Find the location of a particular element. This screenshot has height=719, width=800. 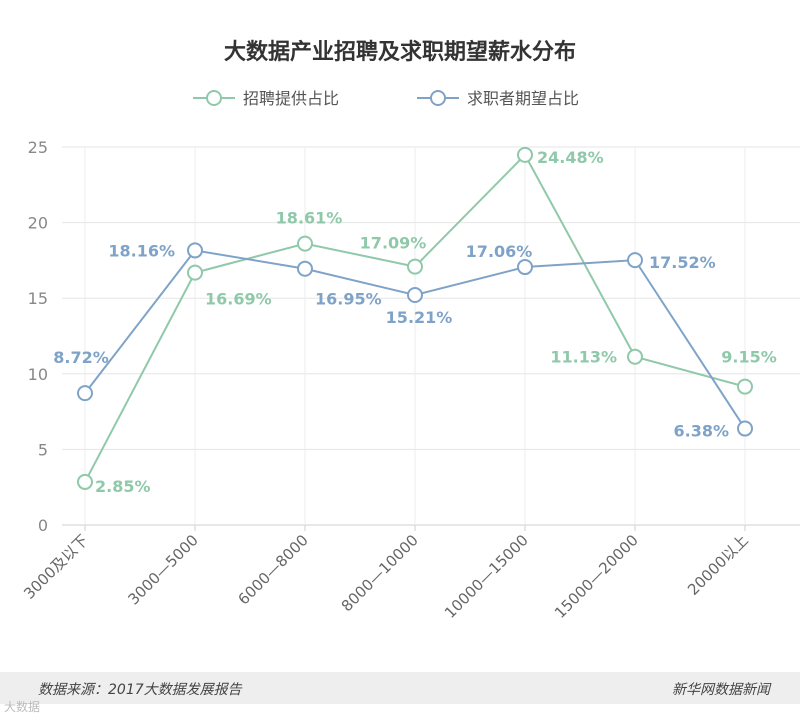

data-label: 16.69% is located at coordinates (238, 299).